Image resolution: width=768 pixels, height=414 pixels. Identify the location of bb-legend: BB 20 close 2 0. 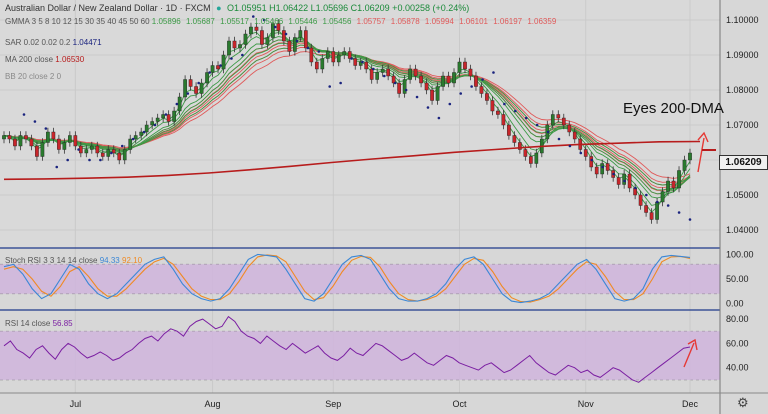
(33, 77).